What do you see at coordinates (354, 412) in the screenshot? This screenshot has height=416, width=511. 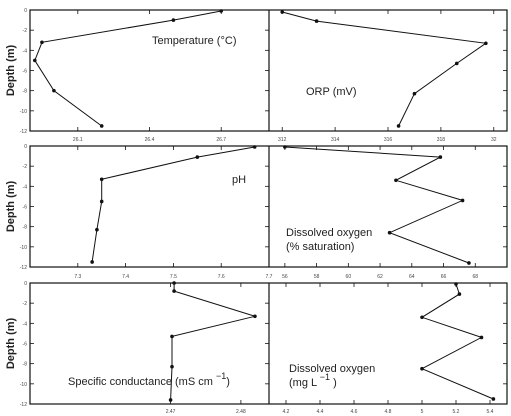 I see `x-tick-label: 4.6` at bounding box center [354, 412].